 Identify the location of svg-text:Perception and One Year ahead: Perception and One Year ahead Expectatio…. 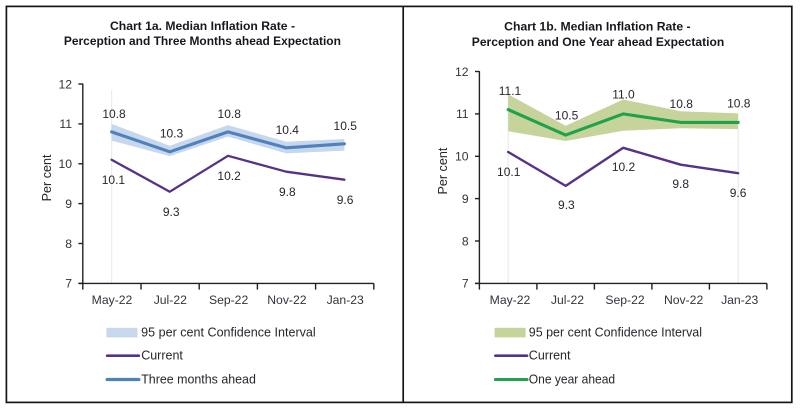
(598, 42).